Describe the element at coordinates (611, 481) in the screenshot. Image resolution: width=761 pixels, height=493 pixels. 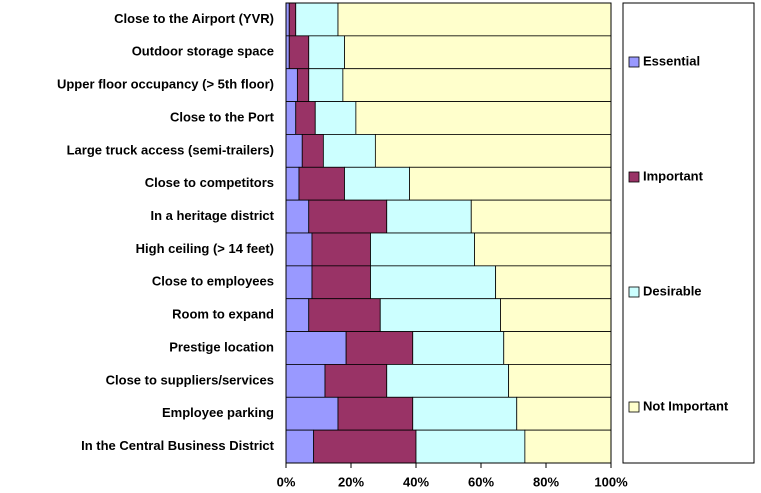
I see `x-tick-label: 100%` at that location.